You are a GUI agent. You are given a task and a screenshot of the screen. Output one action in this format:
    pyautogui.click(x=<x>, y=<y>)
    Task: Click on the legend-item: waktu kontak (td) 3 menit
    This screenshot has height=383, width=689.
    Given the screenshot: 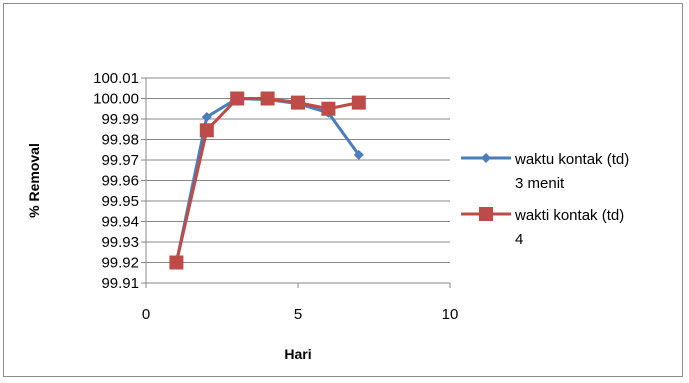 What is the action you would take?
    pyautogui.click(x=545, y=171)
    